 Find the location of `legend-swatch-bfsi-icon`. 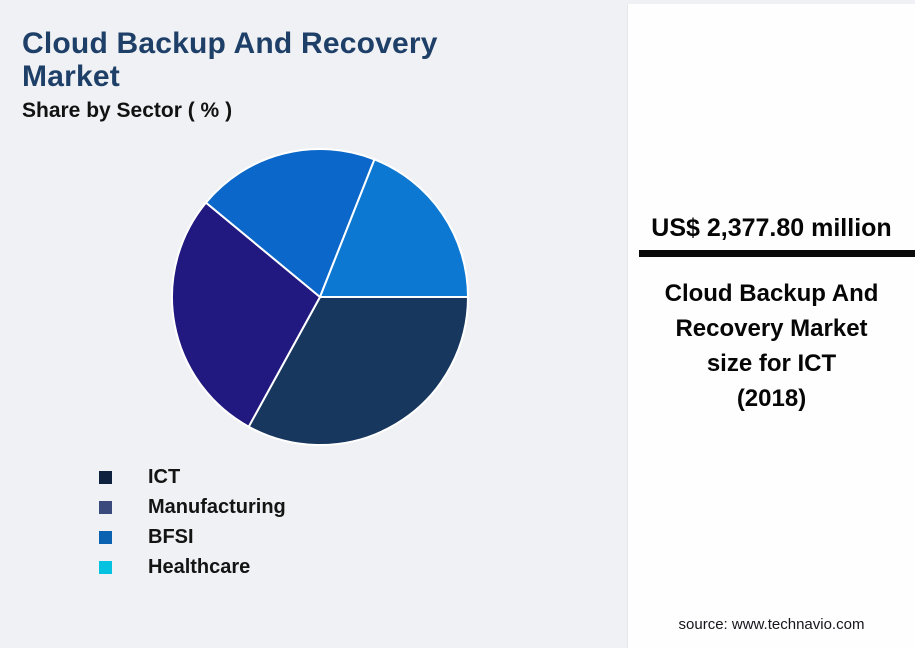

legend-swatch-bfsi-icon is located at coordinates (105, 537).